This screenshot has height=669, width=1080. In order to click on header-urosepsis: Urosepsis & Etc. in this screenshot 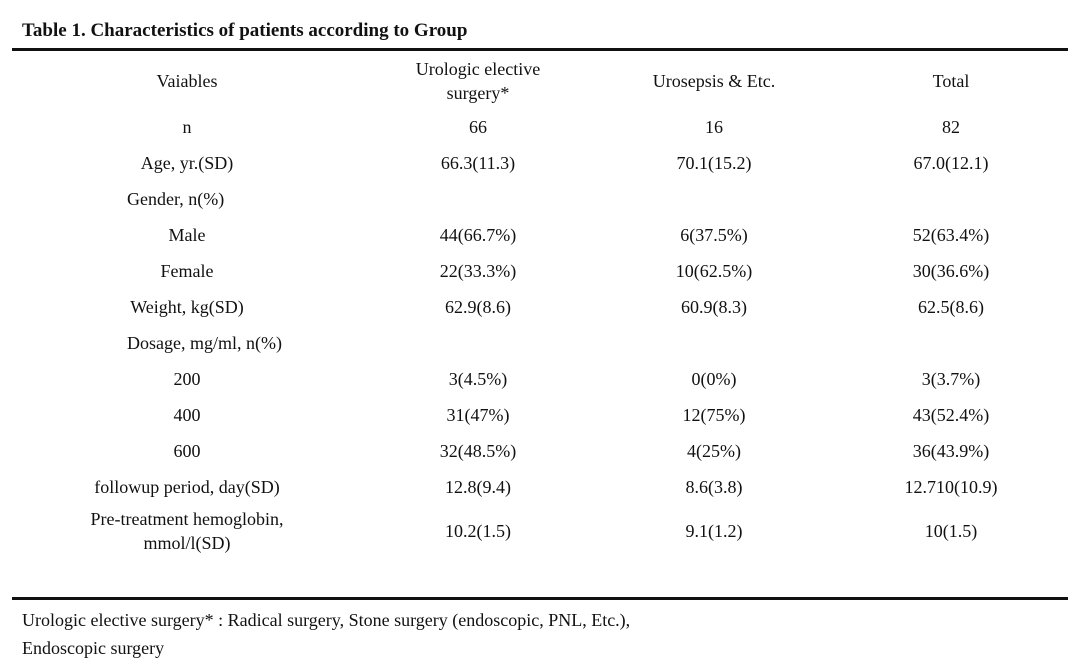, I will do `click(714, 81)`.